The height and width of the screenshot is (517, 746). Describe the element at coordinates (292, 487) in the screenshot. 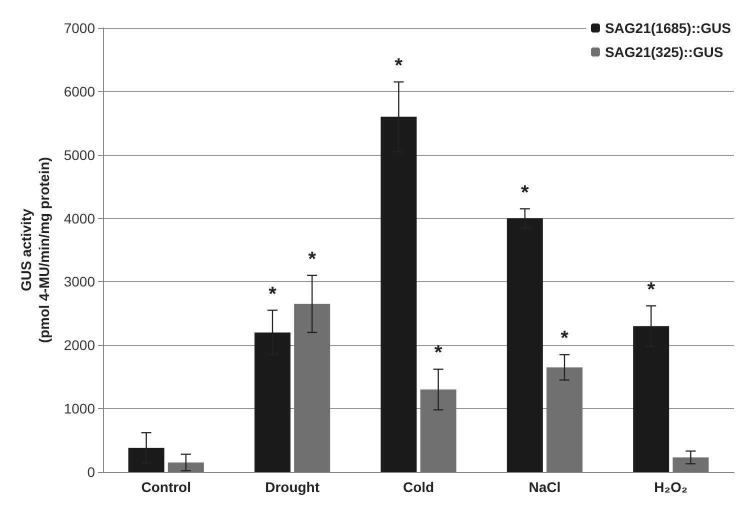

I see `x-tick-label: Drought` at that location.